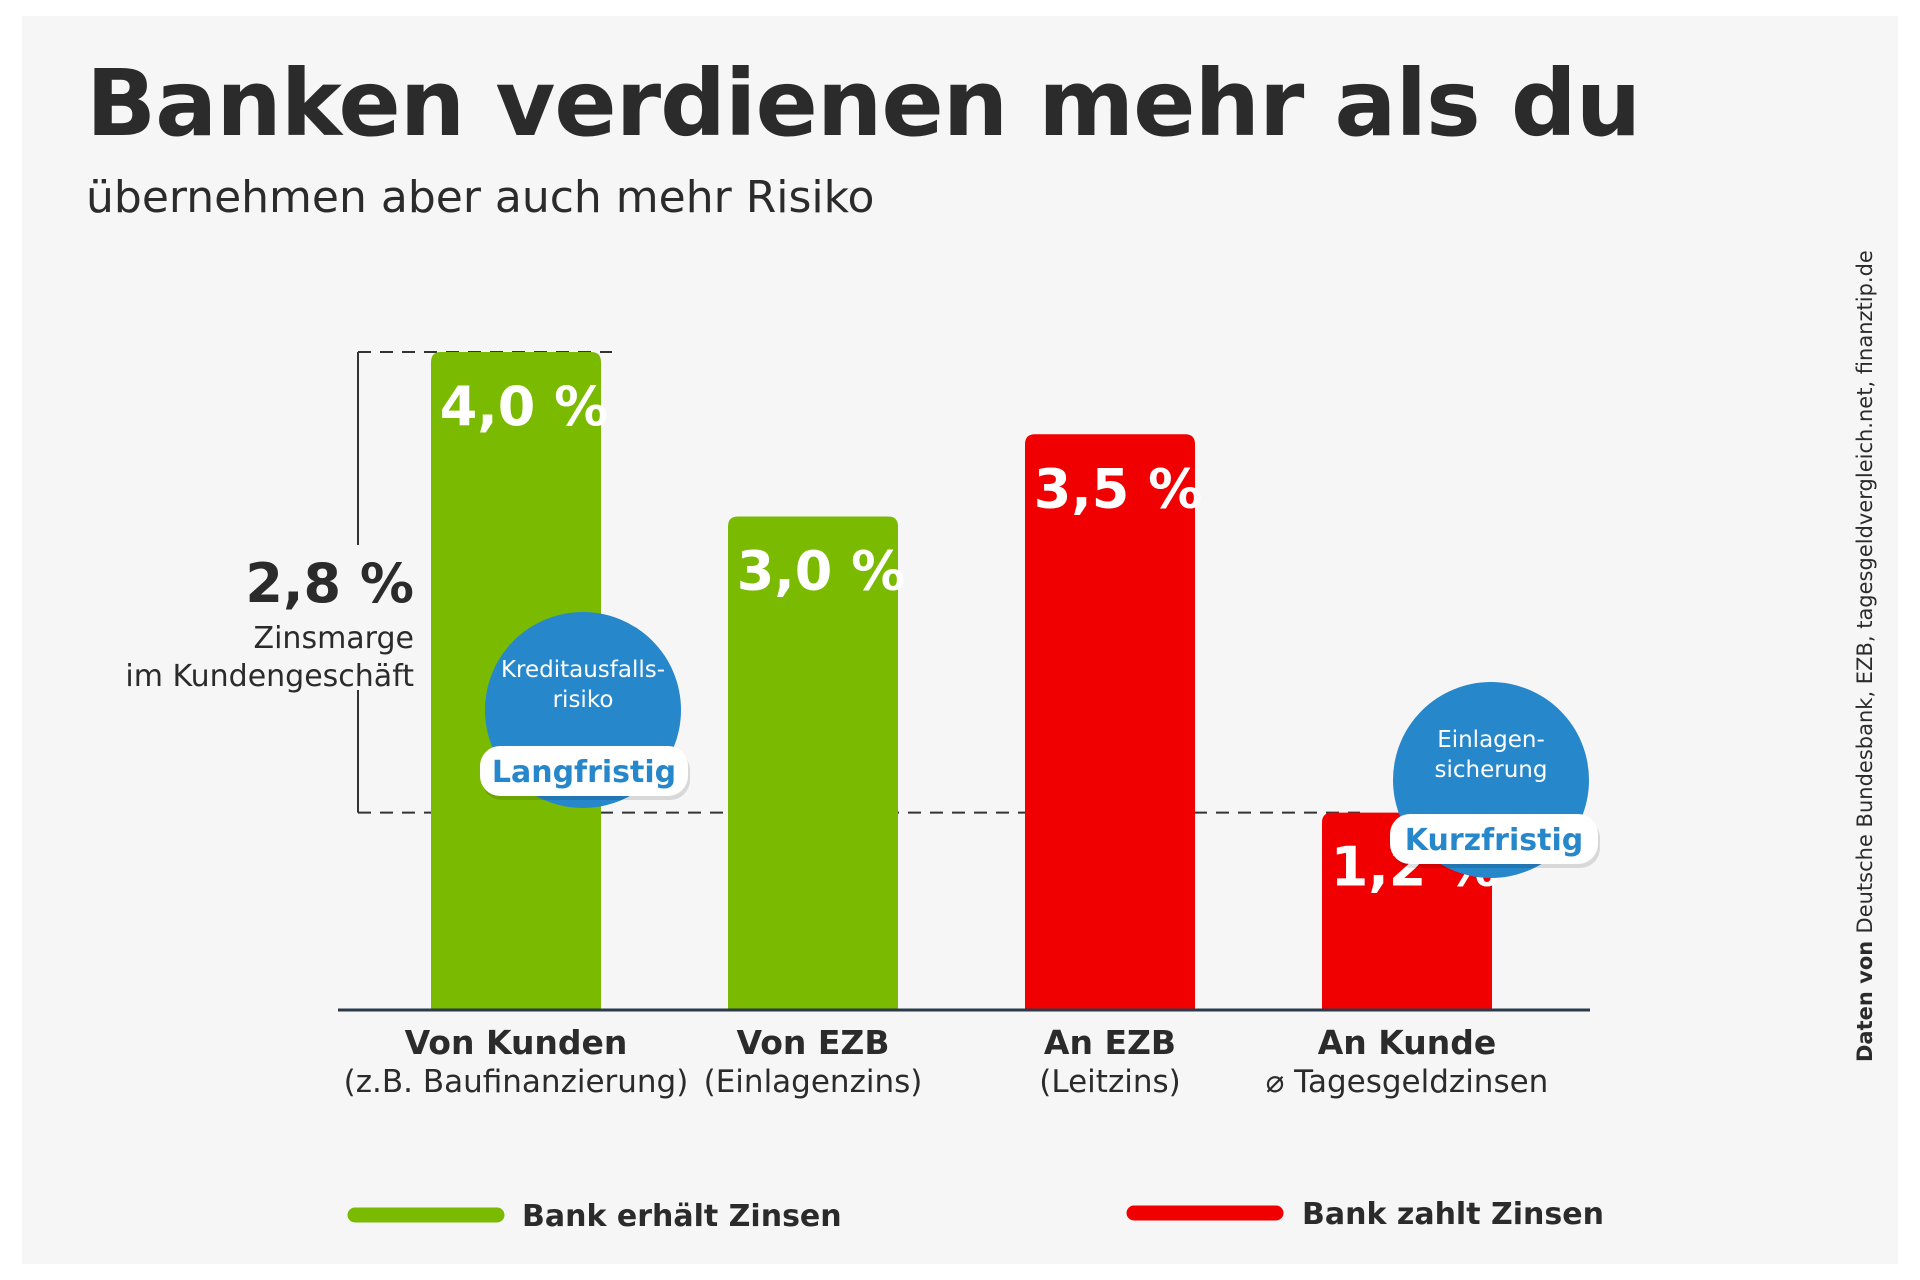  Describe the element at coordinates (821, 571) in the screenshot. I see `bar-value-label-1: 3,0 %` at that location.